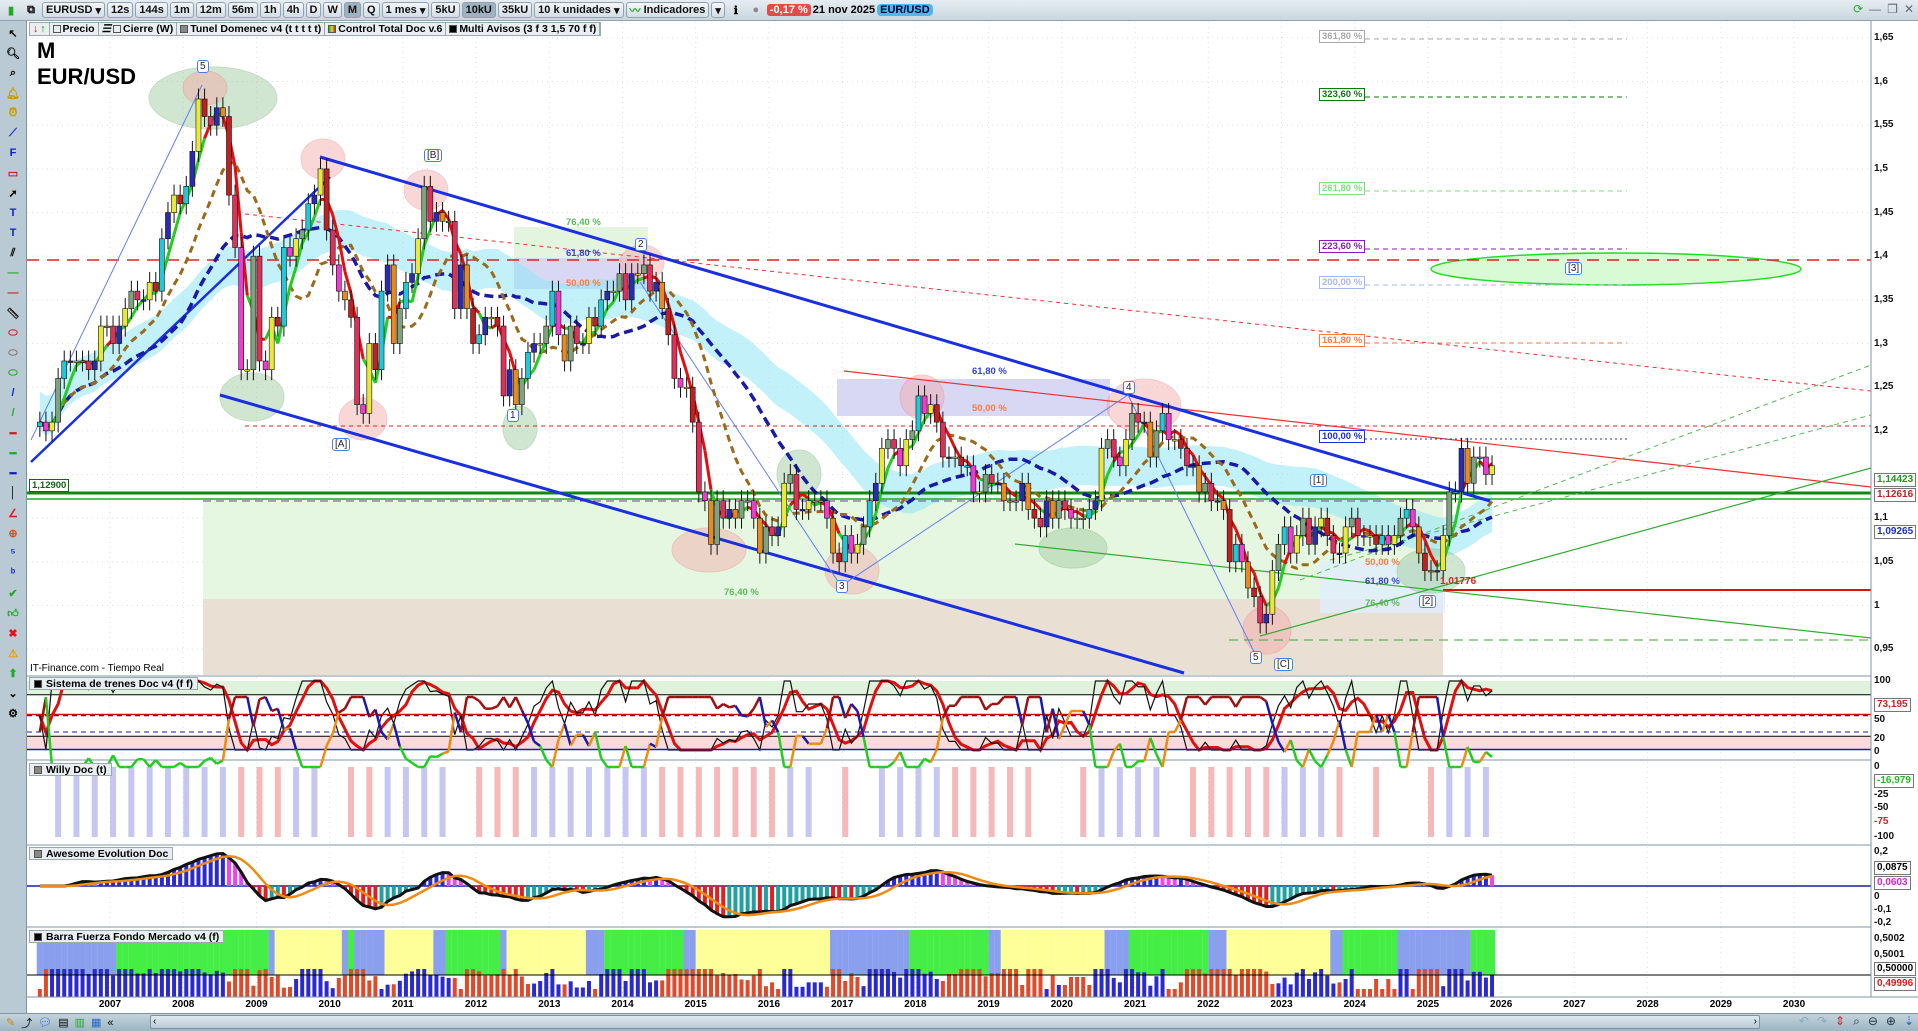 Image resolution: width=1918 pixels, height=1031 pixels. What do you see at coordinates (641, 244) in the screenshot?
I see `wave-label: 2` at bounding box center [641, 244].